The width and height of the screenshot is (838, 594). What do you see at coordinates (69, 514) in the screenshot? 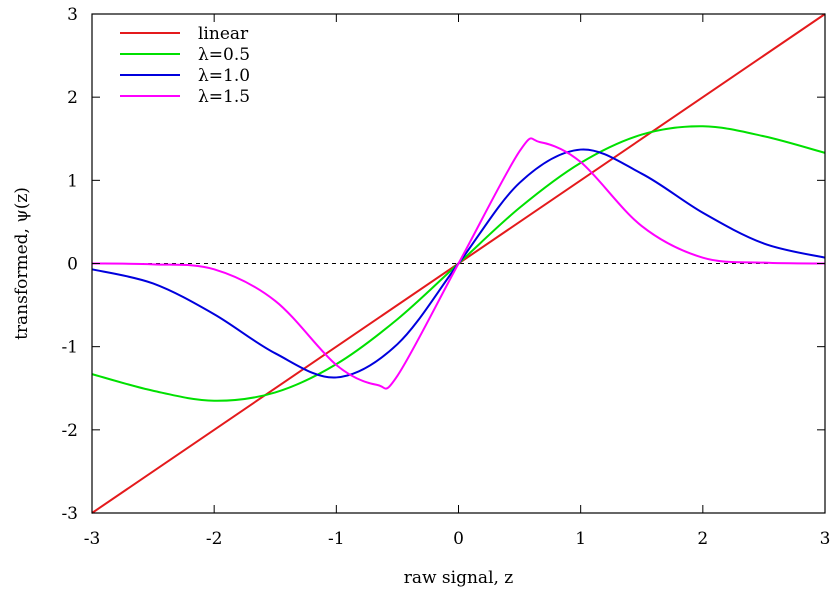
I see `y-tick-label: -3` at bounding box center [69, 514].